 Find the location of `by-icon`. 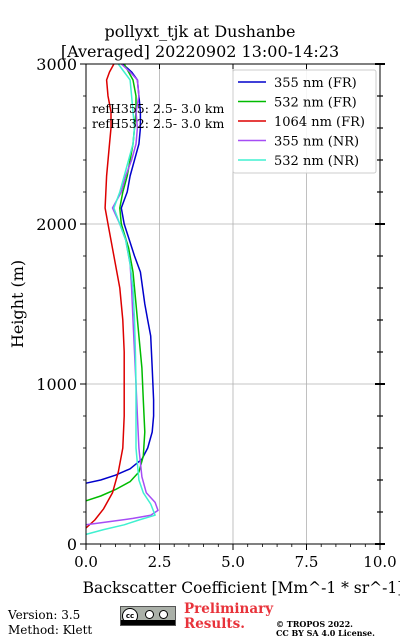

by-icon is located at coordinates (149, 614).